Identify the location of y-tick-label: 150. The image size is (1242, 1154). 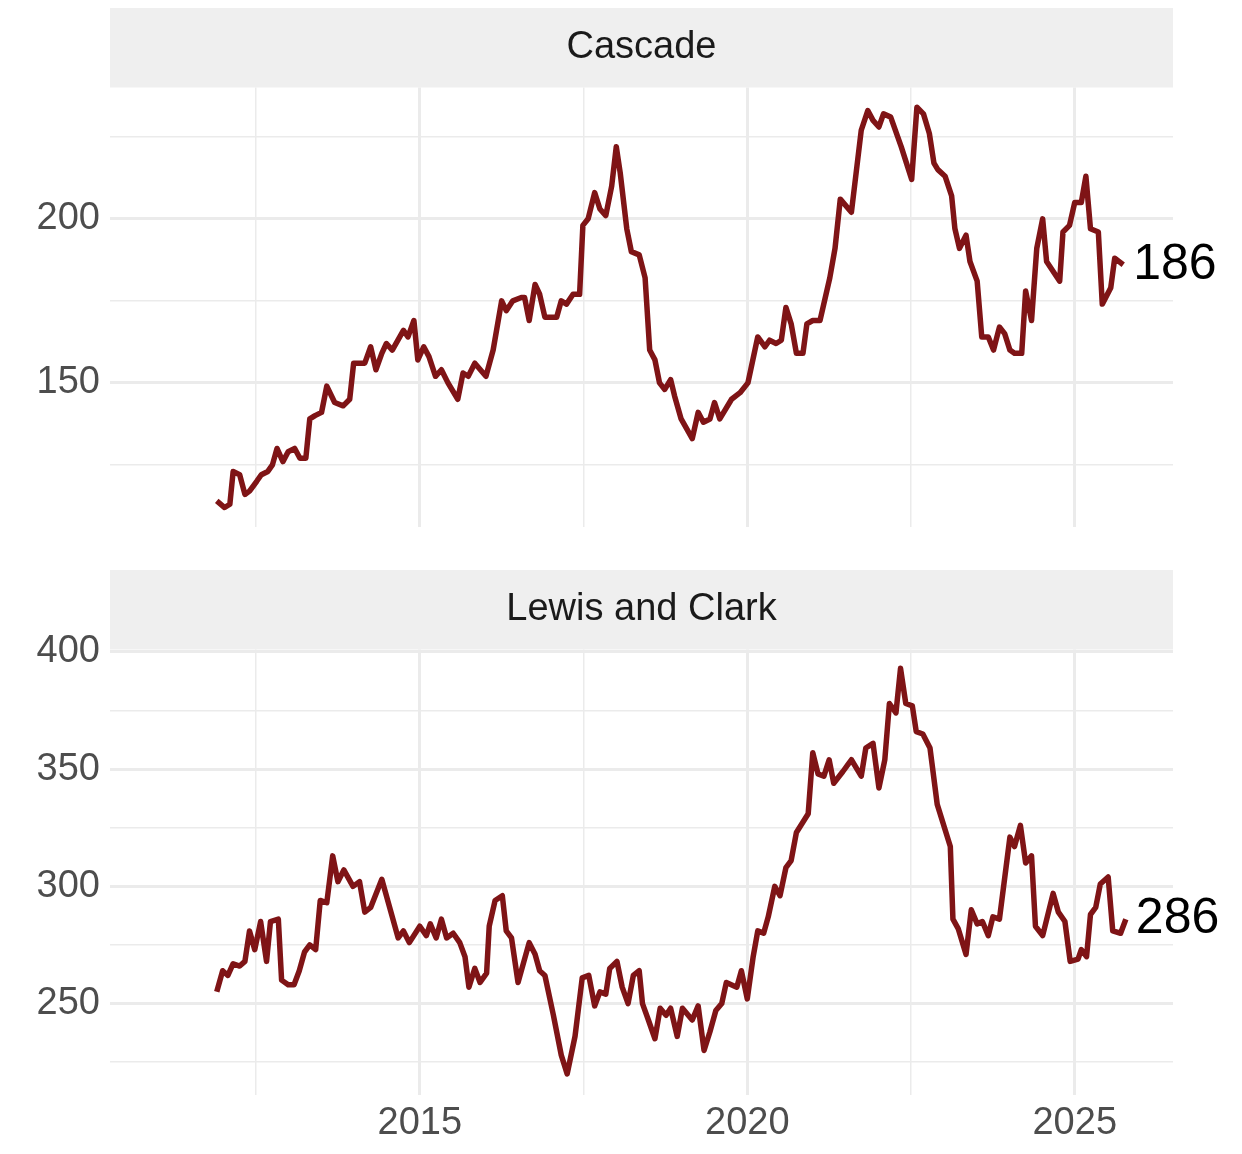
(68, 380).